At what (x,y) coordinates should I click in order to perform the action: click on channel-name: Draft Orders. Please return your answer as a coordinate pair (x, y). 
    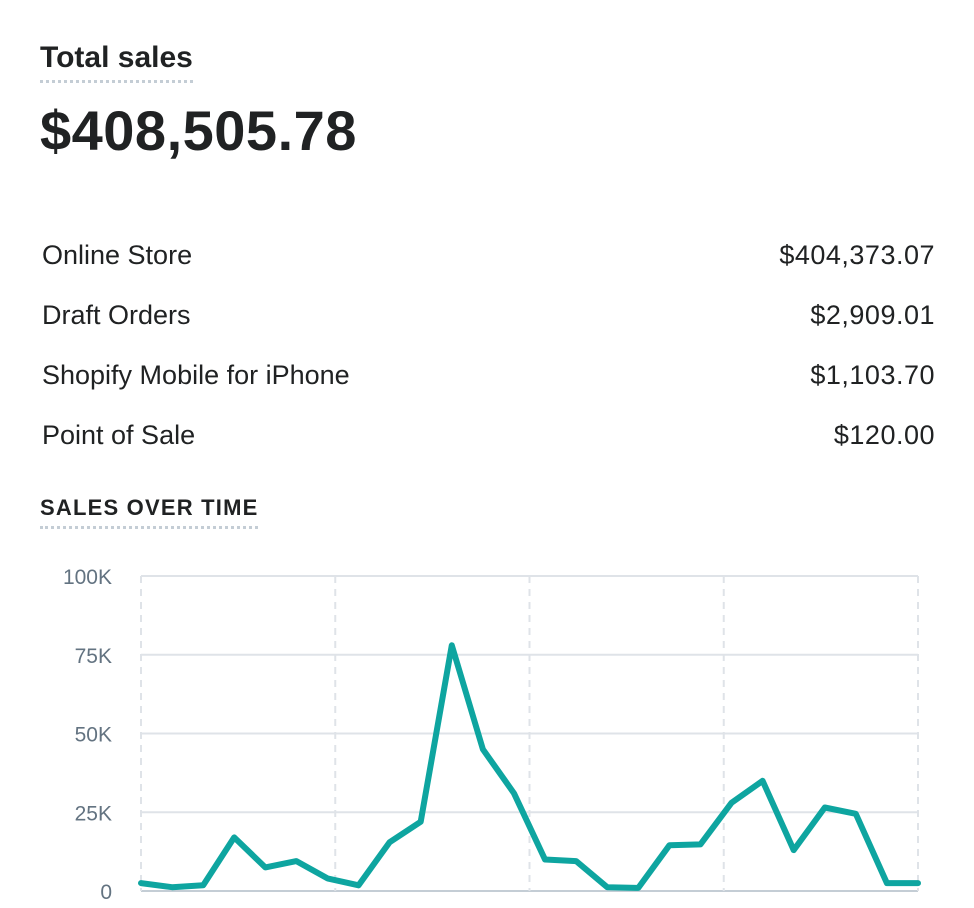
    Looking at the image, I should click on (116, 314).